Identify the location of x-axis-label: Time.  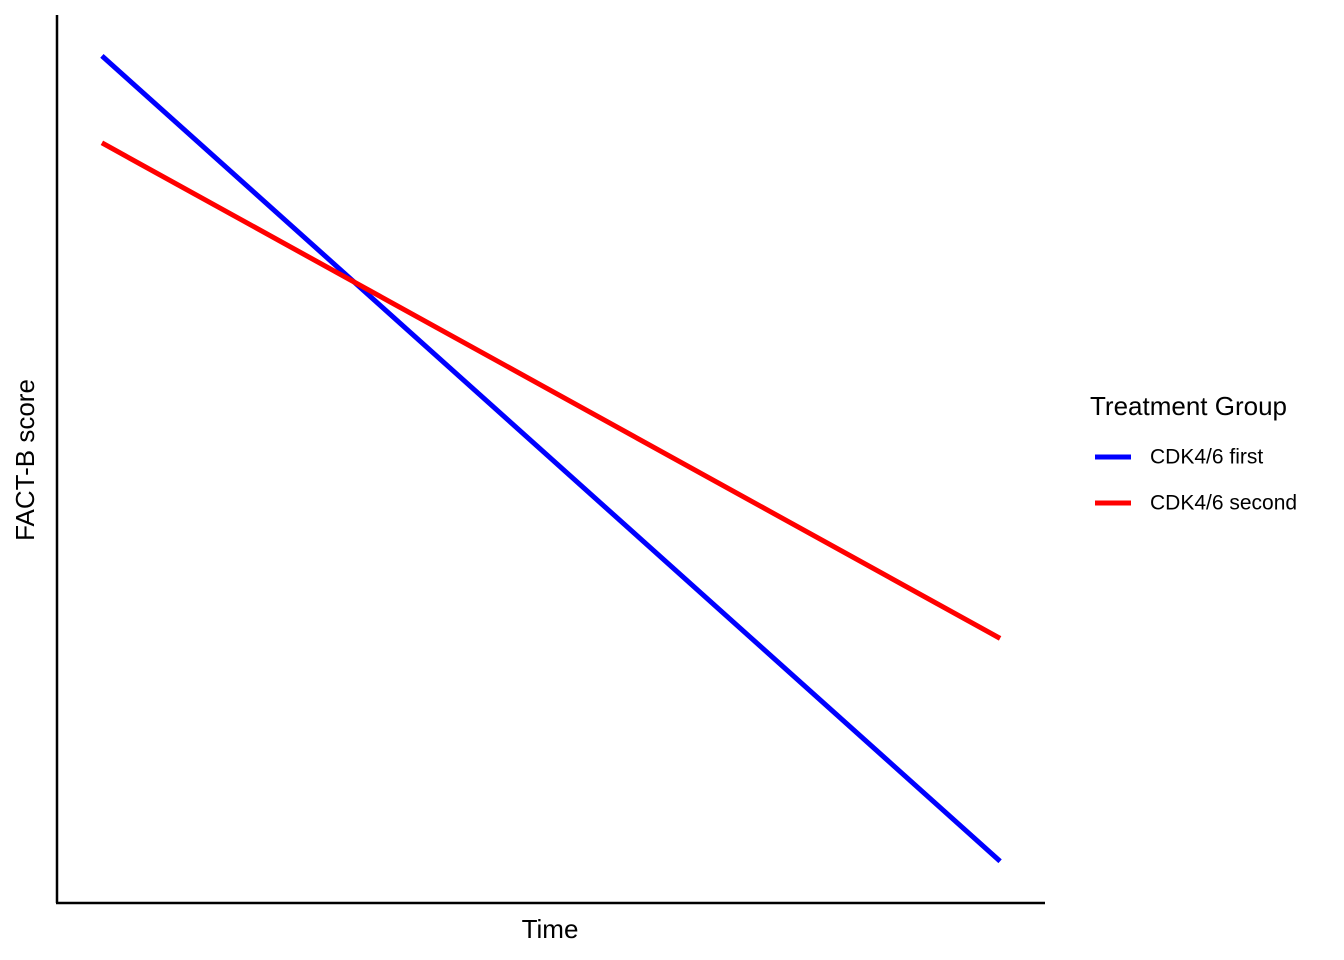
(550, 929).